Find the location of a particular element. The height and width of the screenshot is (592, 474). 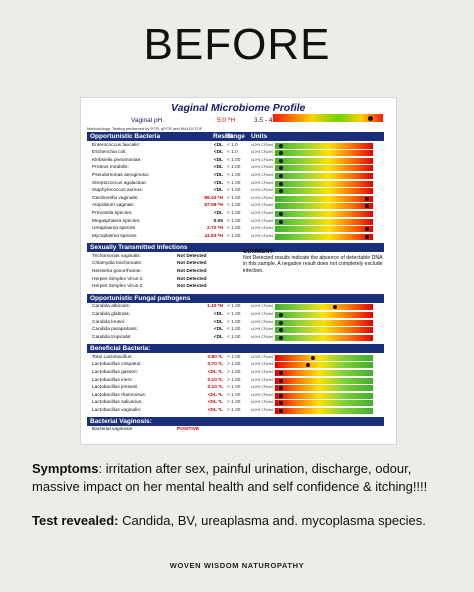

analyte-result: 0.80 *L is located at coordinates (215, 357).